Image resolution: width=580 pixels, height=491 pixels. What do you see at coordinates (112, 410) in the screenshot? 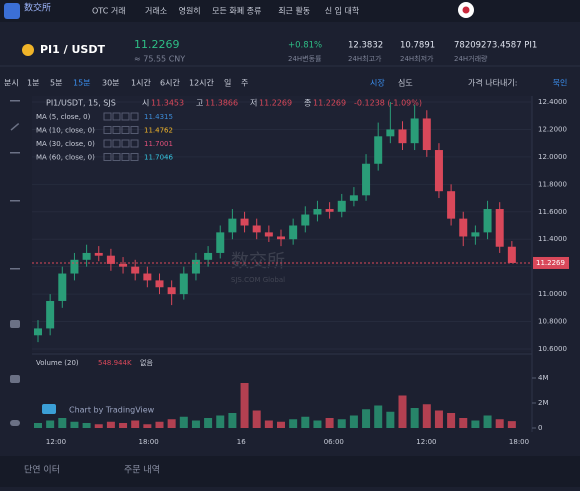
I see `credit: Chart by TradingView` at bounding box center [112, 410].